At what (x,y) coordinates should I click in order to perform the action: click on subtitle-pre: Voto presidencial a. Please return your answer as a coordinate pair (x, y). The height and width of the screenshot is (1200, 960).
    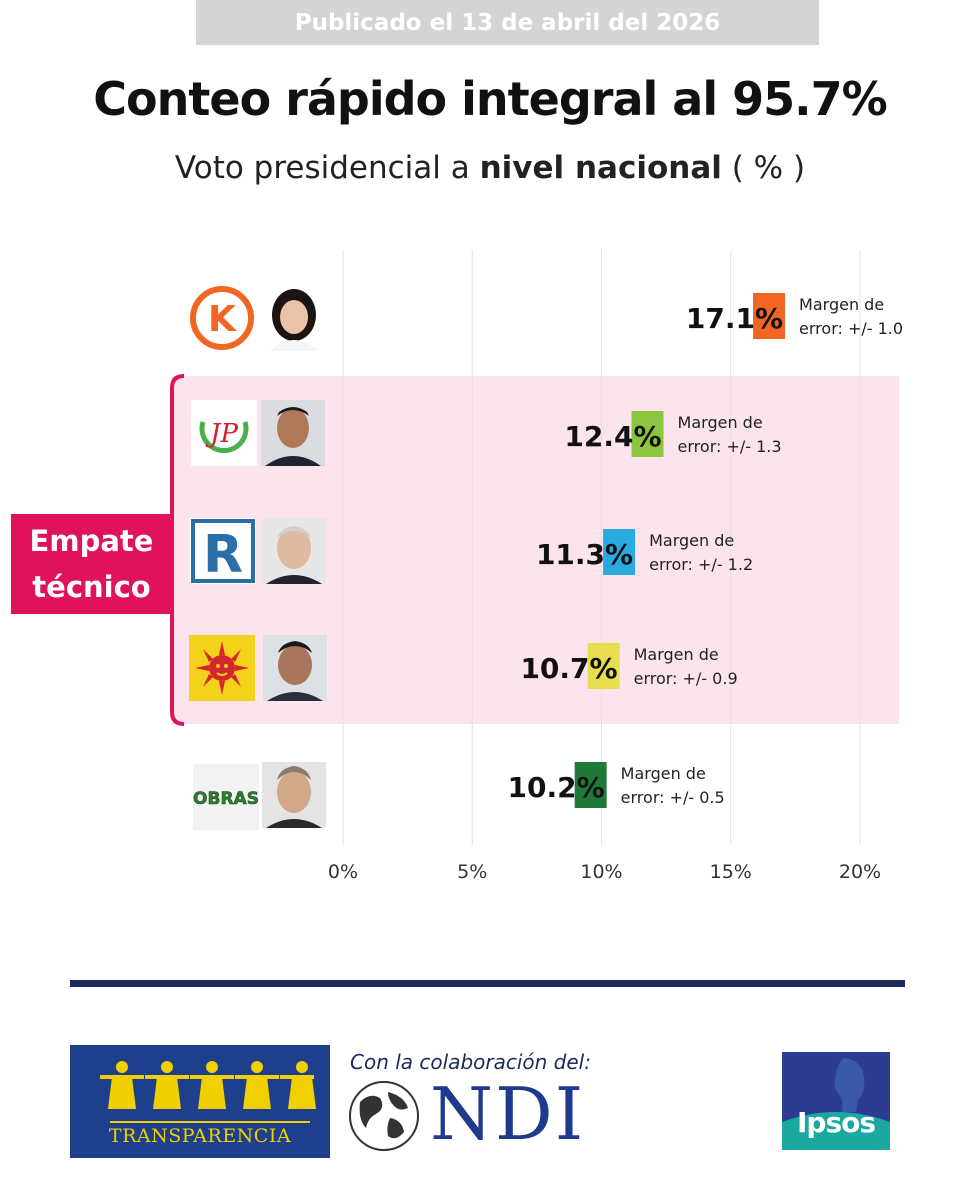
    Looking at the image, I should click on (327, 168).